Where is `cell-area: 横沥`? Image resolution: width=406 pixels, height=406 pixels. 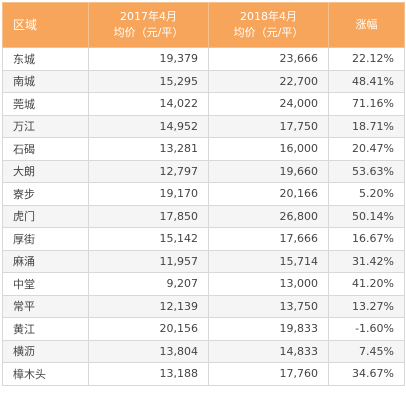
cell-area: 横沥 is located at coordinates (45, 351).